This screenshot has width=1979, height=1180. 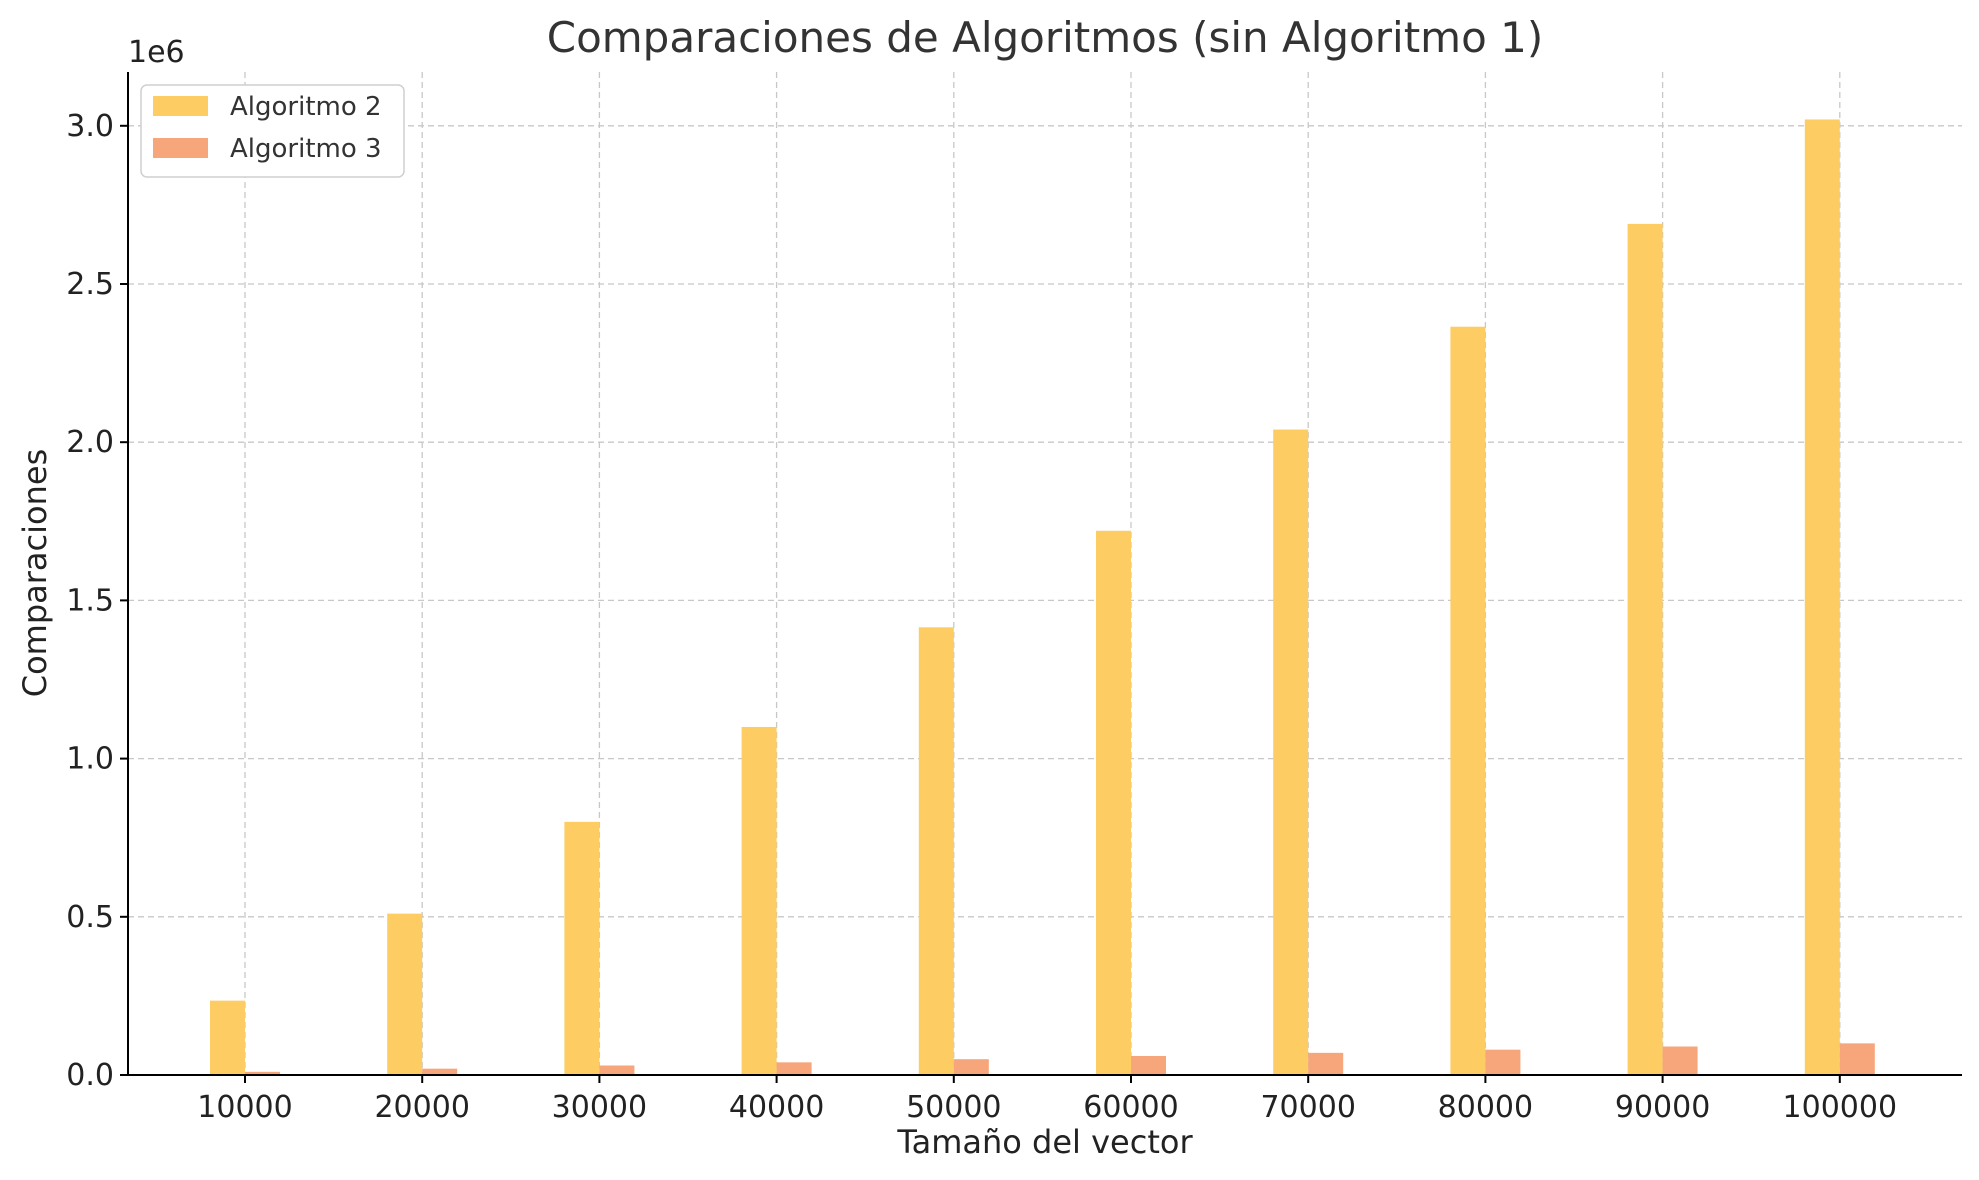 I want to click on x-tick-label: 80000, so click(x=1485, y=1107).